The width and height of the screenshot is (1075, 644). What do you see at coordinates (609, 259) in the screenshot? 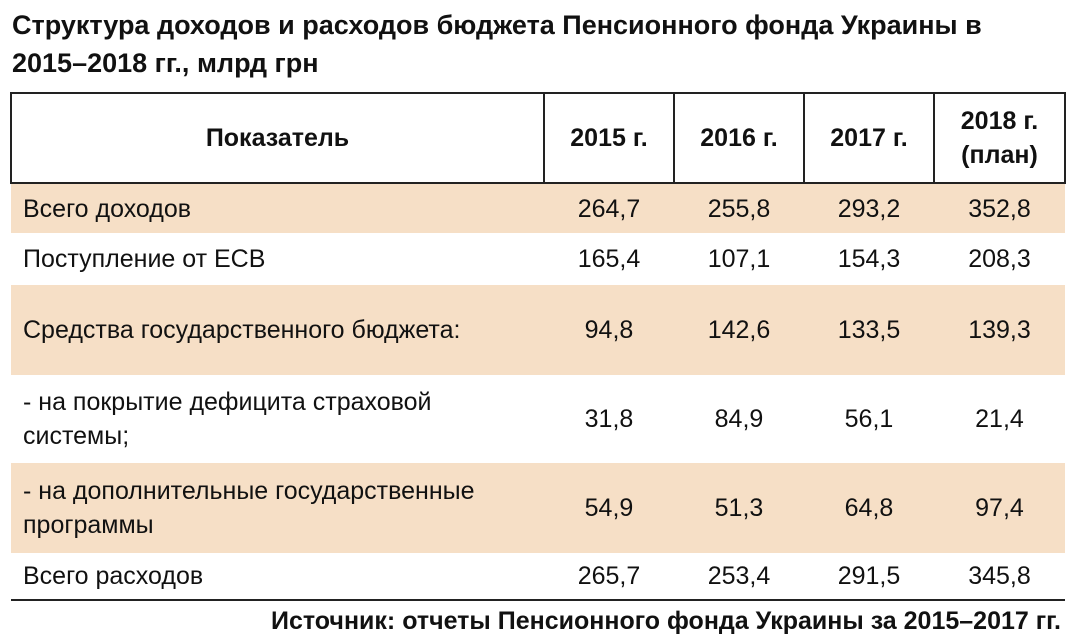
I see `cell-value: 165,4` at bounding box center [609, 259].